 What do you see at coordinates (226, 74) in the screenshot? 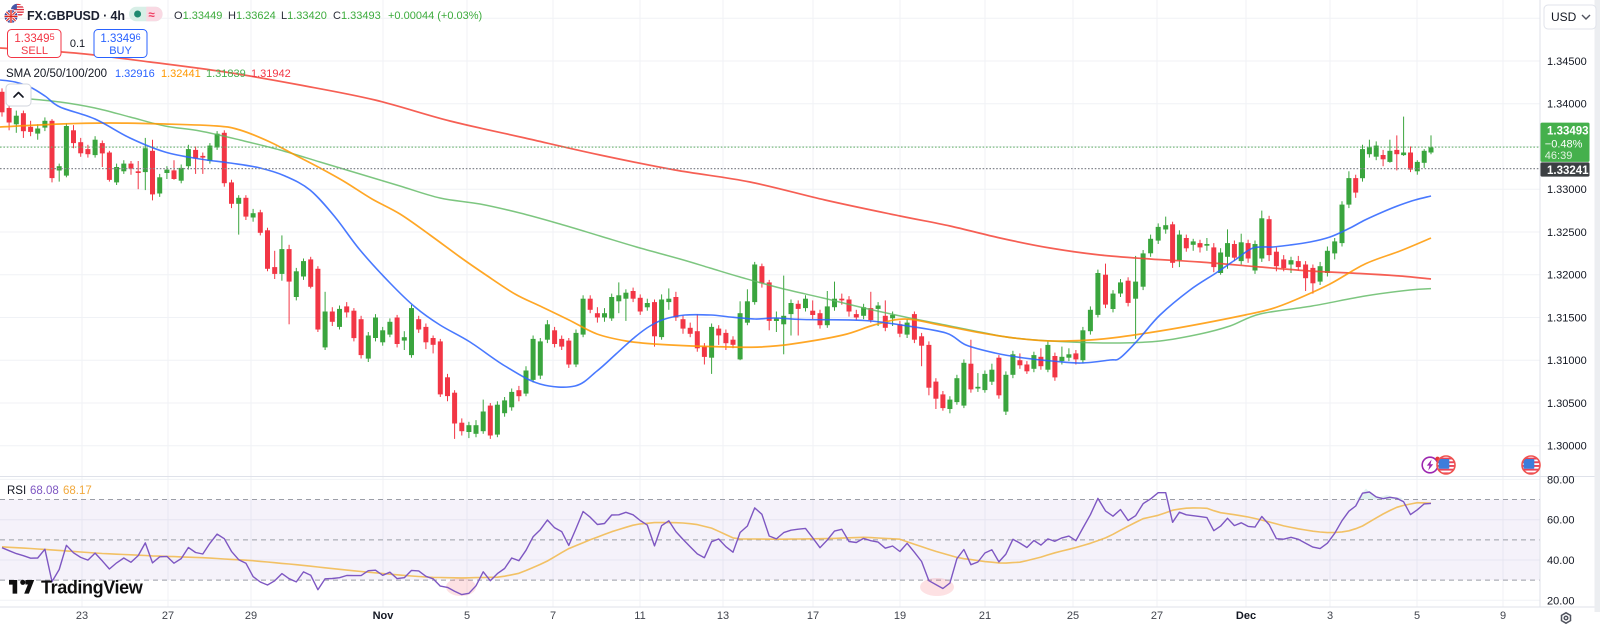
I see `svg-text: 1.31839` at bounding box center [226, 74].